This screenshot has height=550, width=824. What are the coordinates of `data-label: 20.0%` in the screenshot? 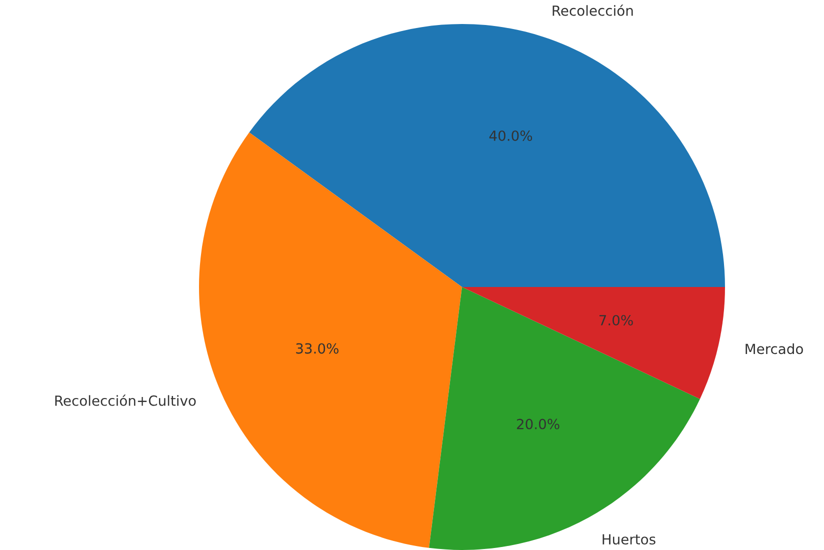 It's located at (538, 424).